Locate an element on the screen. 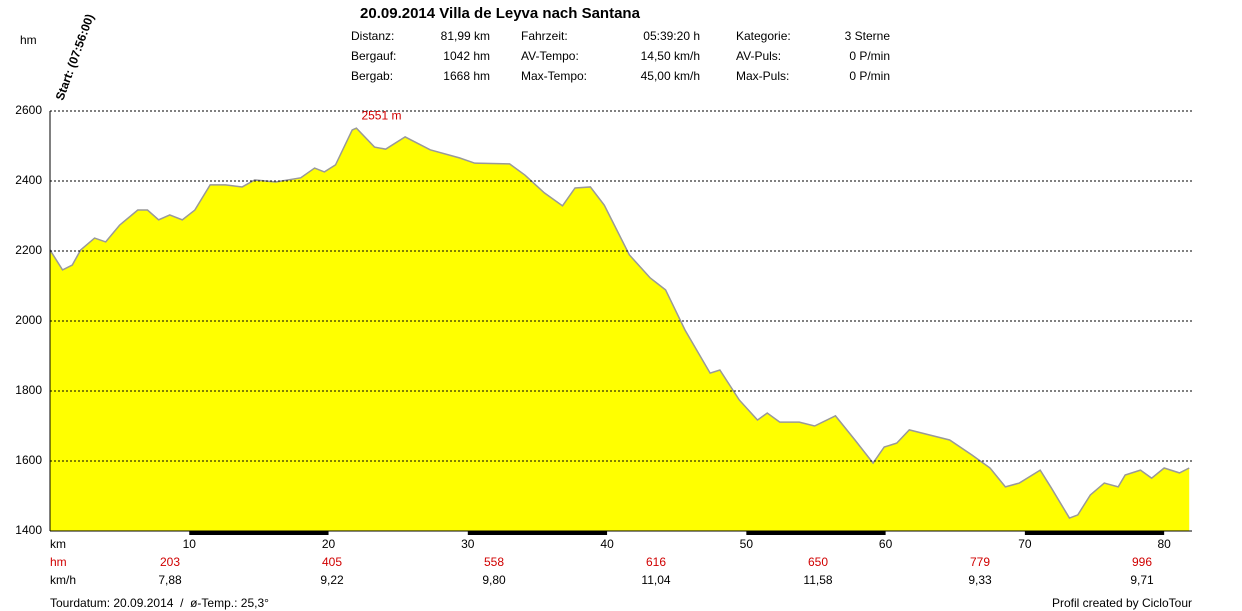  y-axis-label: hm is located at coordinates (28, 40).